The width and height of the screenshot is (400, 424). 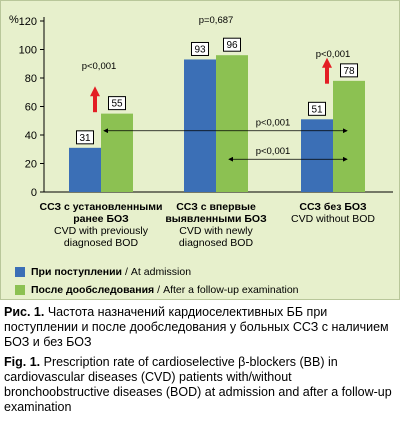 I want to click on category-label-en: CVD without BOD, so click(x=333, y=219).